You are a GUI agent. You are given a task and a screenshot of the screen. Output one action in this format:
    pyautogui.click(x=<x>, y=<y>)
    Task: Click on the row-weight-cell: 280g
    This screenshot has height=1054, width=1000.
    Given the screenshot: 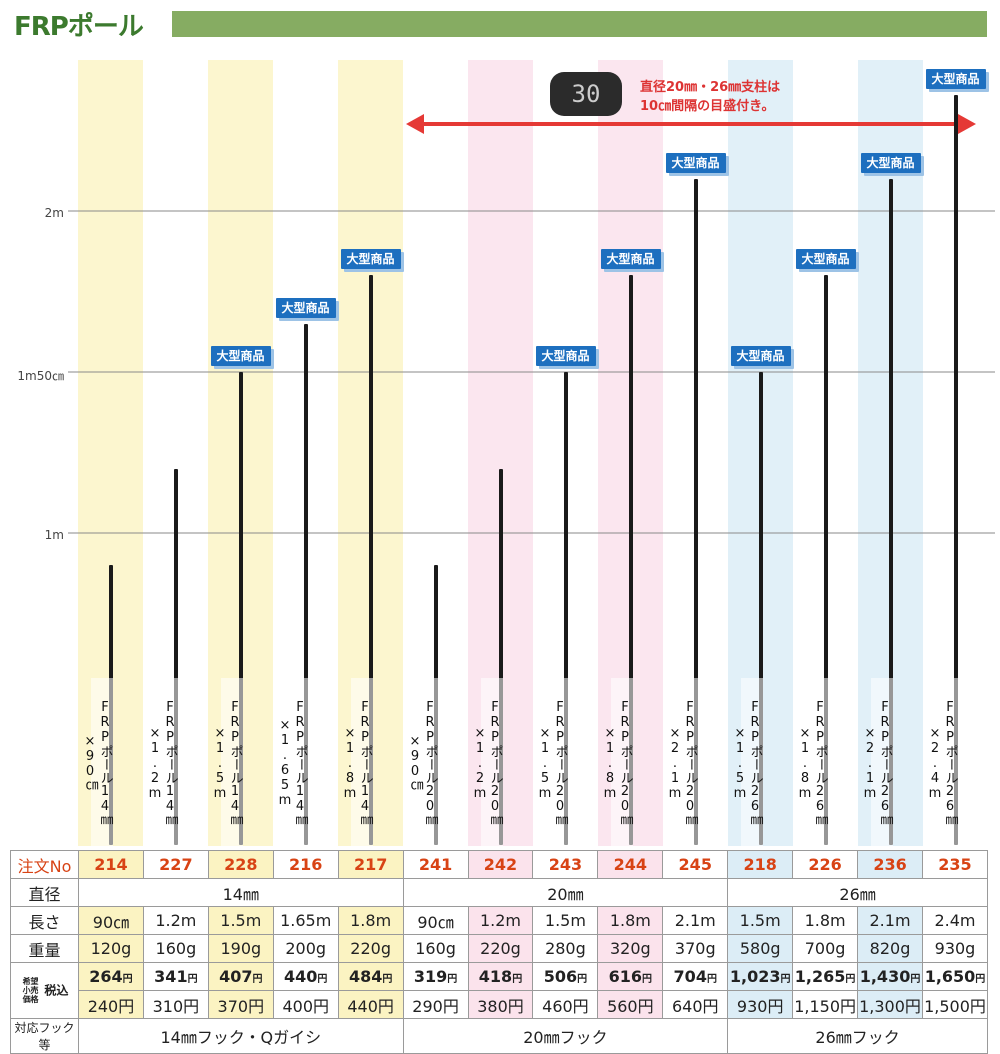 What is the action you would take?
    pyautogui.click(x=565, y=948)
    